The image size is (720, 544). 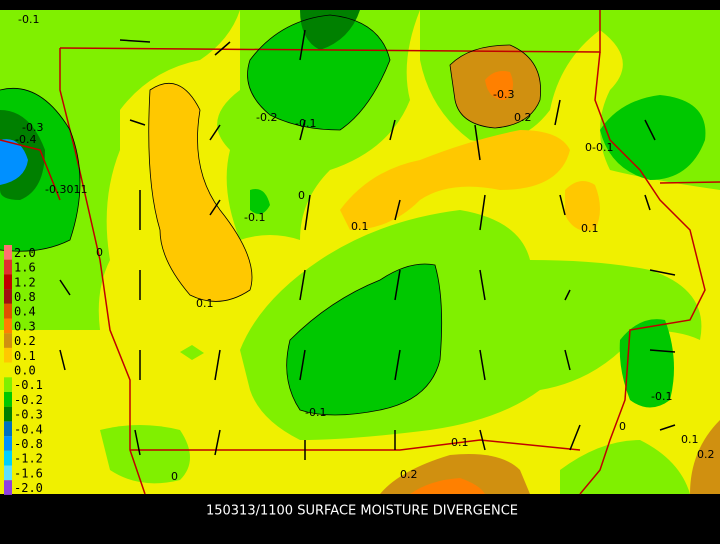 I want to click on legend-label: -0.1, so click(x=28, y=385).